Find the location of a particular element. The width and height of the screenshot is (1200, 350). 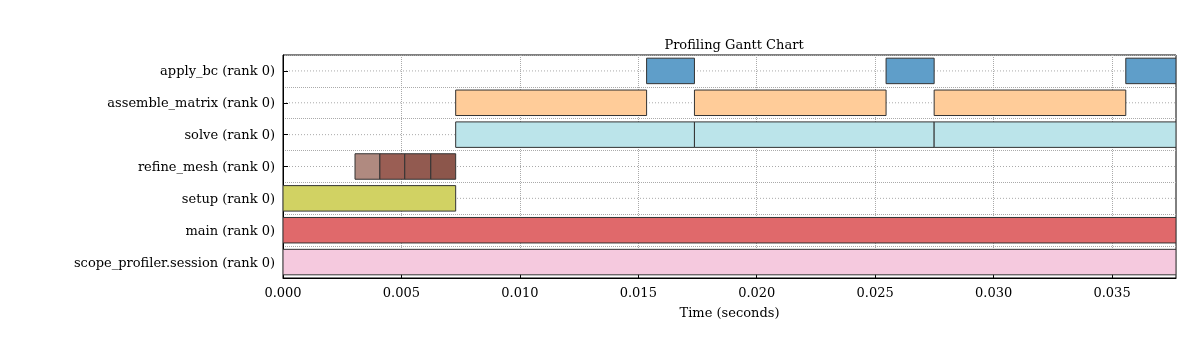

x-tick-label: 0.010 is located at coordinates (520, 292).